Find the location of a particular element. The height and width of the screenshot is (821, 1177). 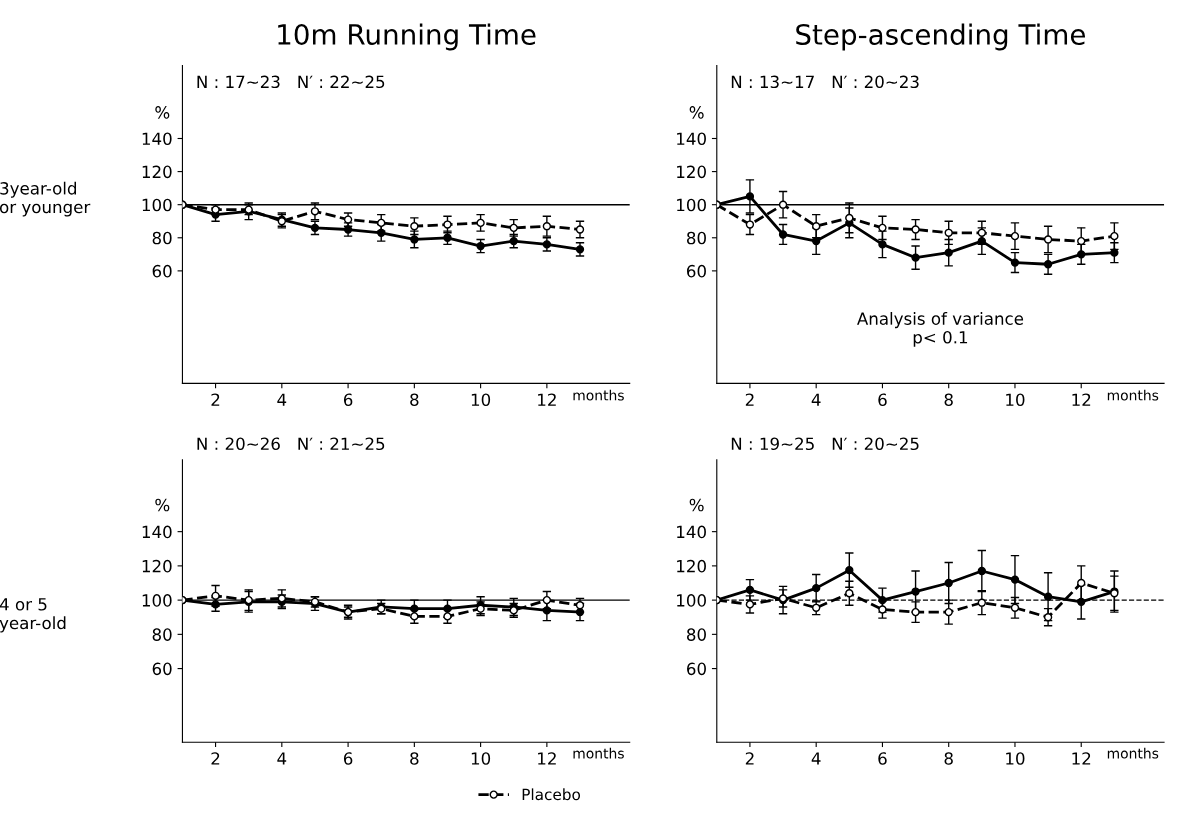

chart-title: Step-ascending Time is located at coordinates (940, 37).